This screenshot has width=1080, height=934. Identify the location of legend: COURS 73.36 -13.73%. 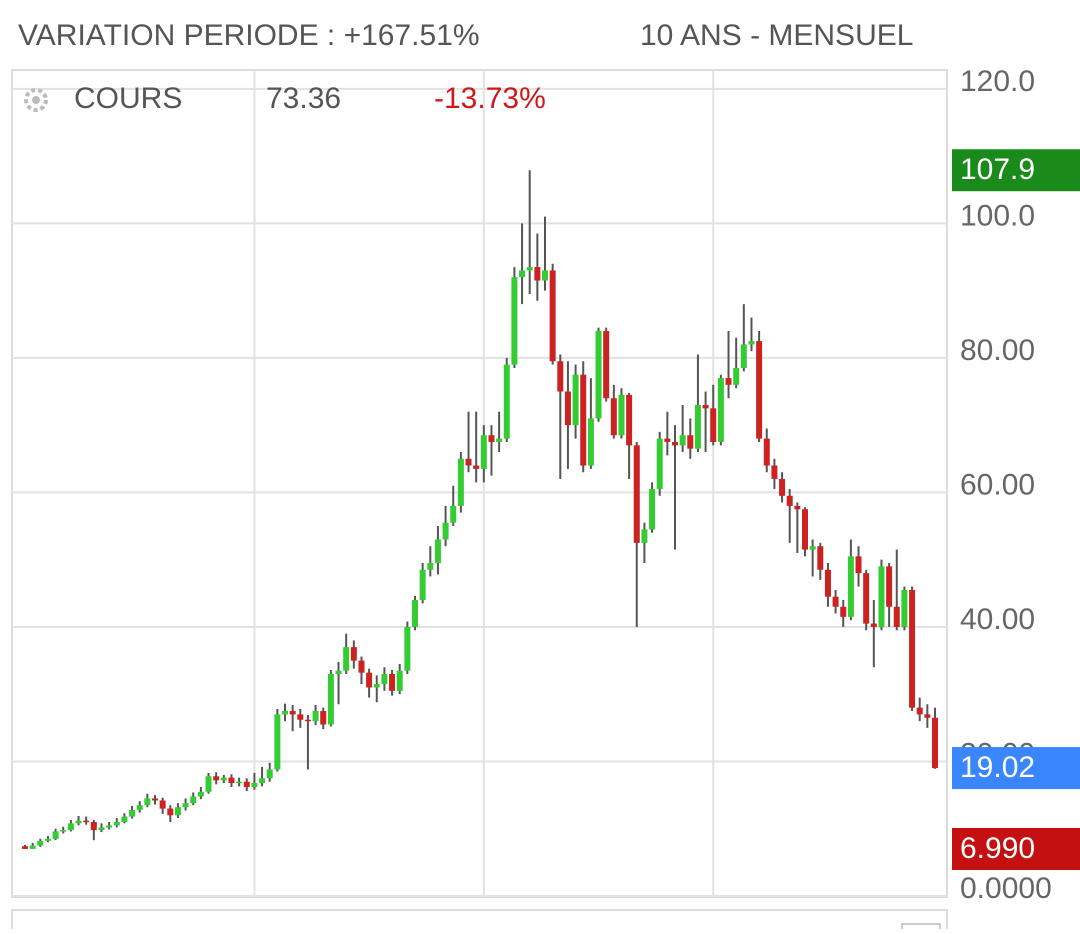
(285, 98).